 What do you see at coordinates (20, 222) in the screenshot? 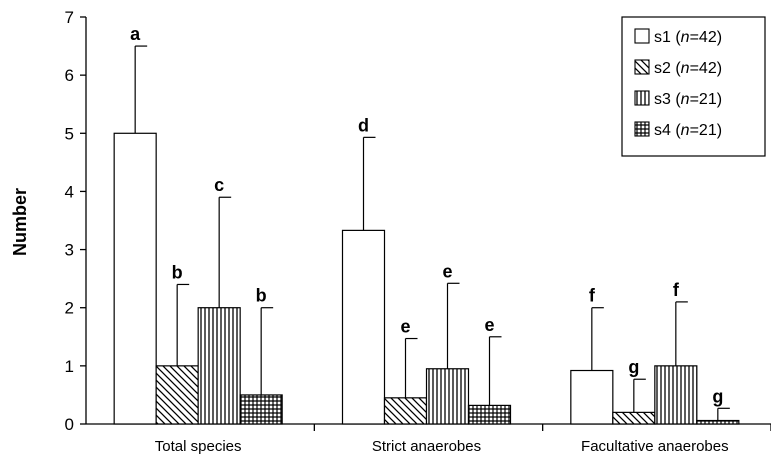
I see `y-axis-label: Number` at bounding box center [20, 222].